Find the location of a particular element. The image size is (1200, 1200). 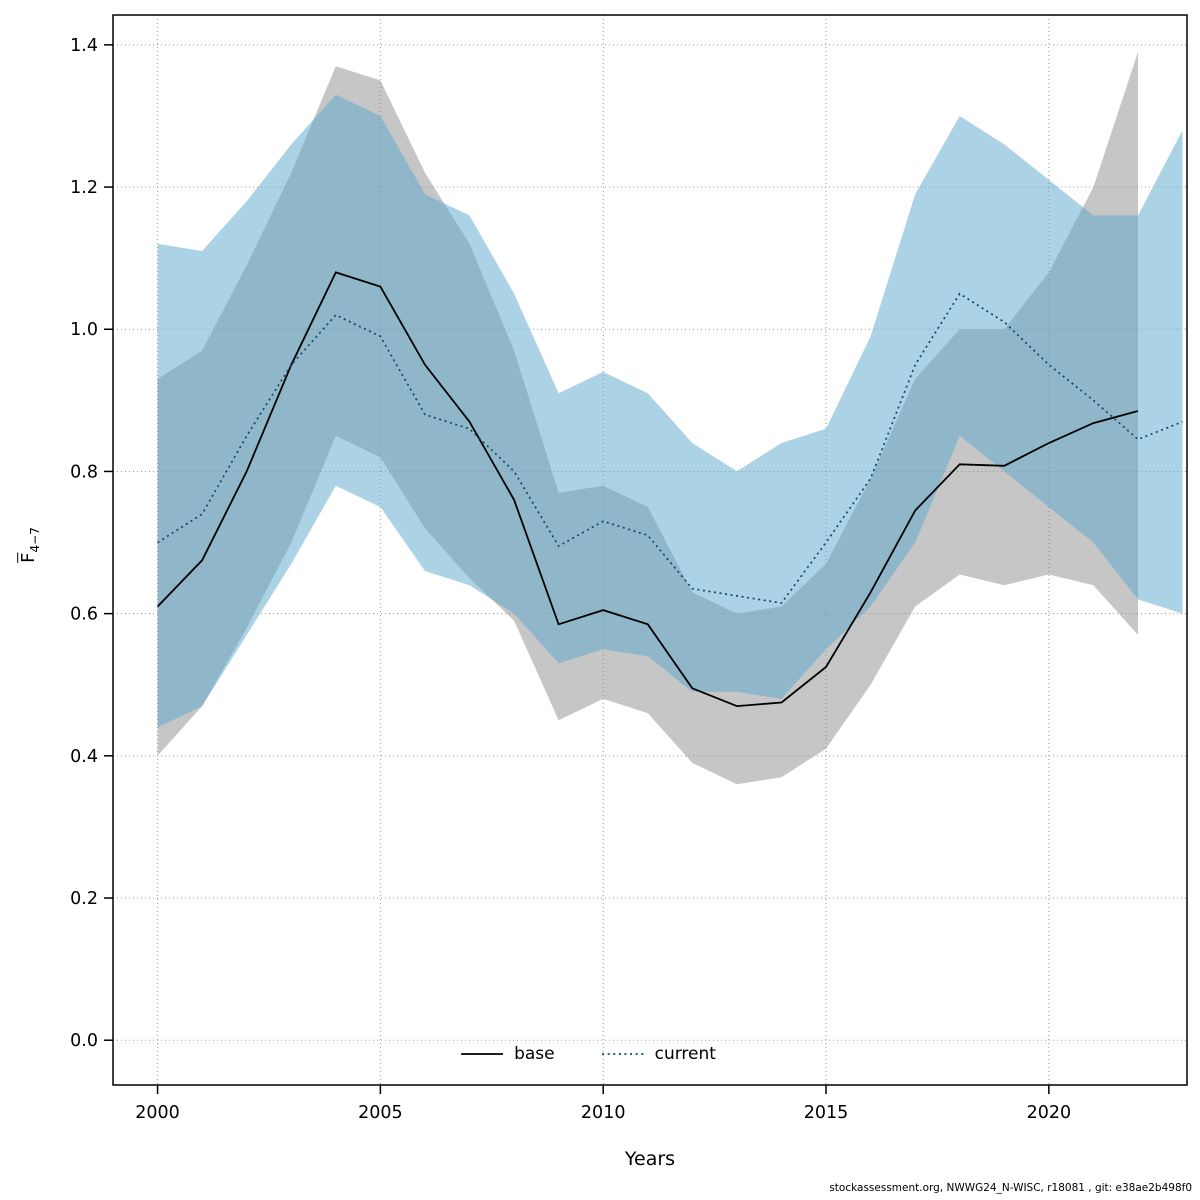

legend: base current is located at coordinates (588, 1054).